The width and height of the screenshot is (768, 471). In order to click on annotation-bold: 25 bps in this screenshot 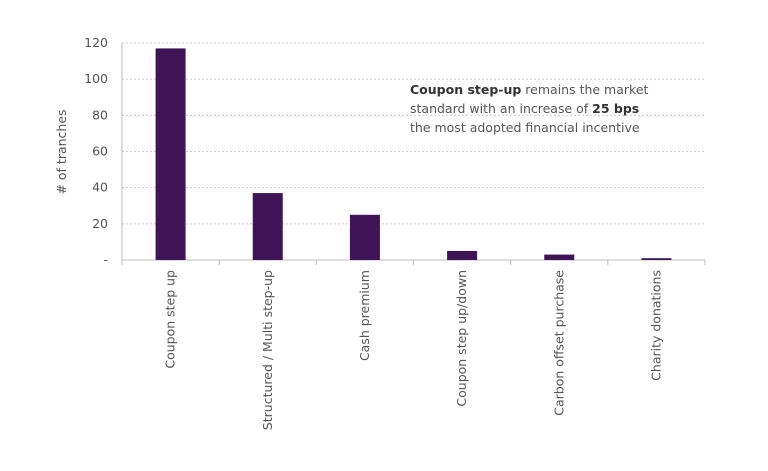, I will do `click(615, 108)`.